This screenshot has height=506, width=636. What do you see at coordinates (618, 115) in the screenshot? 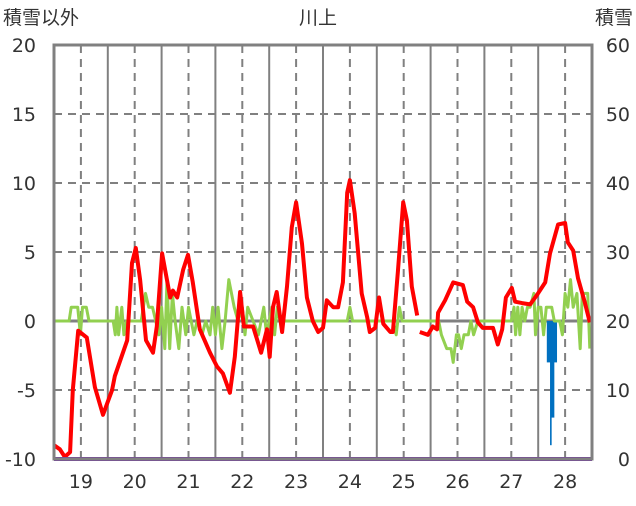
I see `y-right-tick-label: 50` at bounding box center [618, 115].